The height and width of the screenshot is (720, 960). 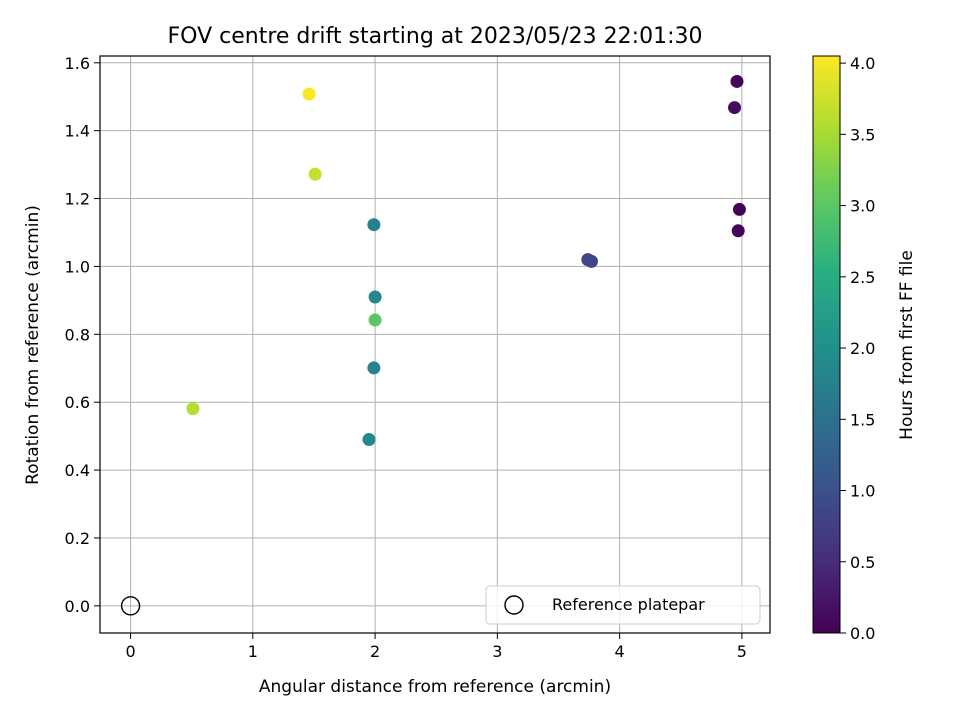 What do you see at coordinates (130, 651) in the screenshot?
I see `x-tick-label: 0` at bounding box center [130, 651].